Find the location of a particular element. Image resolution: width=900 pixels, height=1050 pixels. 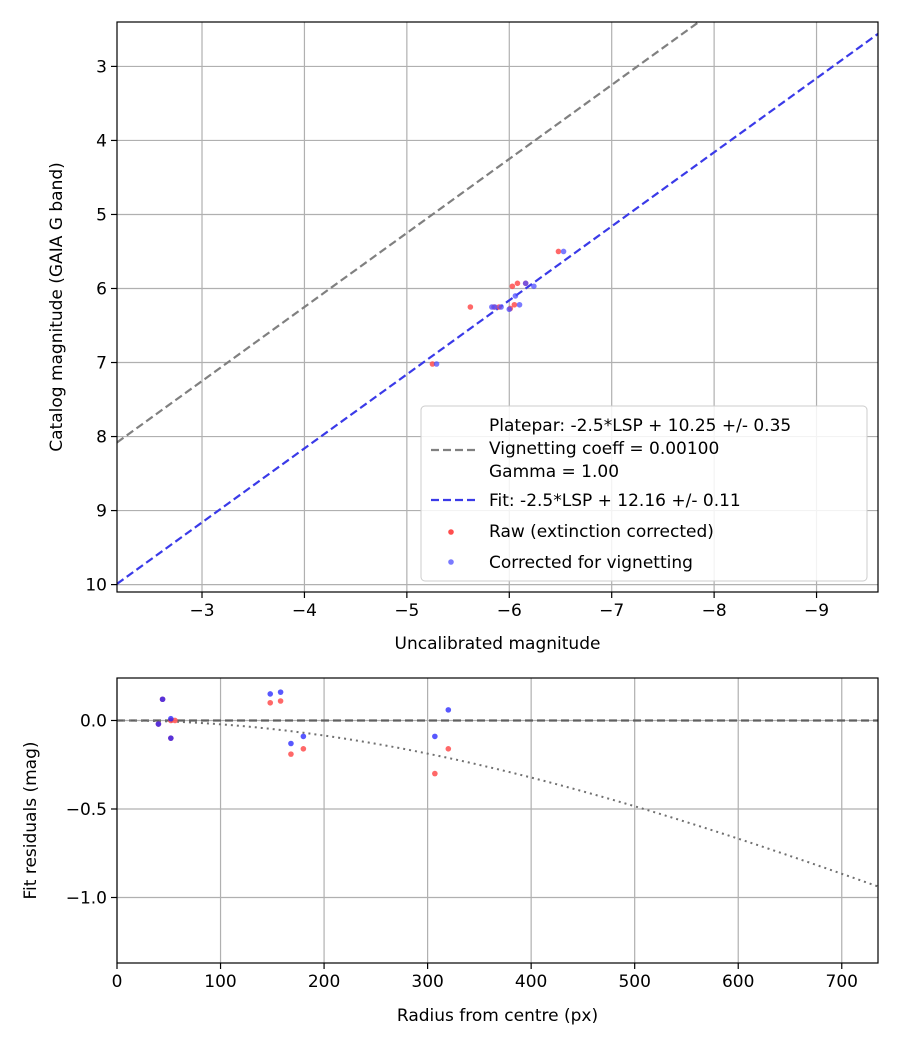

legend-vignetting-label: Vignetting coeff = 0.00100 is located at coordinates (604, 449).